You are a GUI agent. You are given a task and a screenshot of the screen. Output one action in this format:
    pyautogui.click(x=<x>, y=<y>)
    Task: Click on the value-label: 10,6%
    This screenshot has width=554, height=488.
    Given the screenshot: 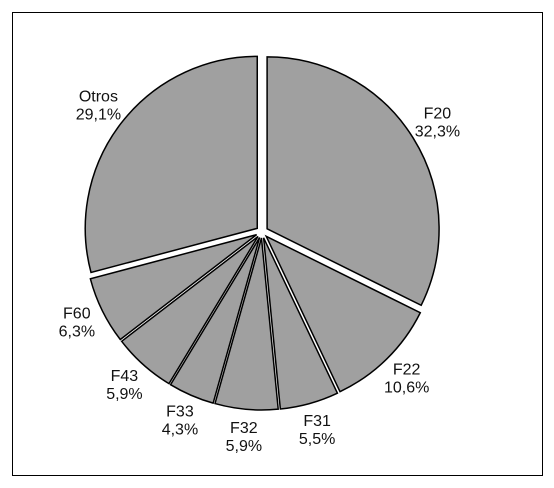 What is the action you would take?
    pyautogui.click(x=406, y=387)
    